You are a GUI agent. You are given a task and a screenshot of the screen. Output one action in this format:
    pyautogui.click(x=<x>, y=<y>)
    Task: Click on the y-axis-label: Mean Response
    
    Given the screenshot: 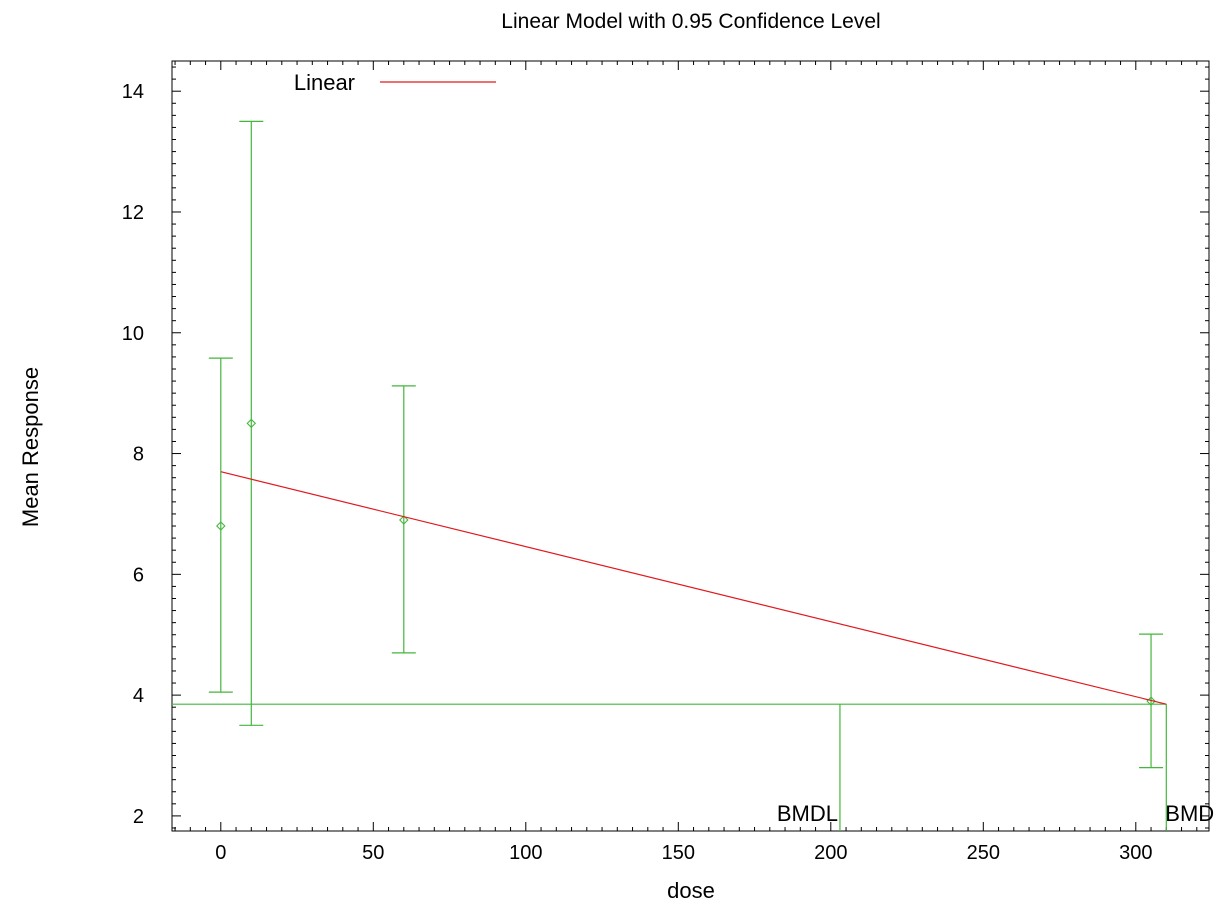 What is the action you would take?
    pyautogui.click(x=30, y=447)
    